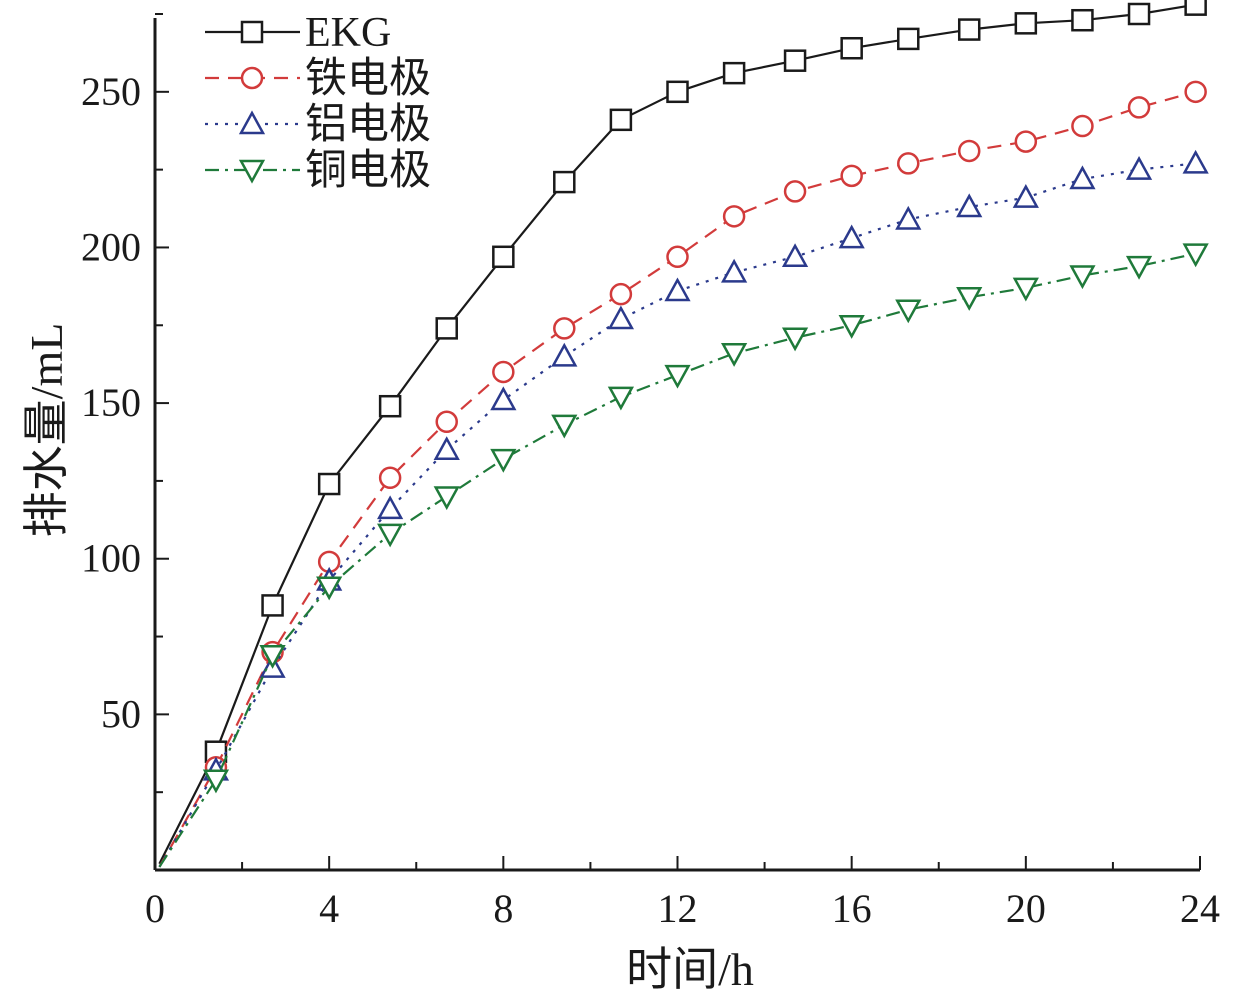 Image resolution: width=1240 pixels, height=1008 pixels. What do you see at coordinates (852, 908) in the screenshot?
I see `x-tick-label: 16` at bounding box center [852, 908].